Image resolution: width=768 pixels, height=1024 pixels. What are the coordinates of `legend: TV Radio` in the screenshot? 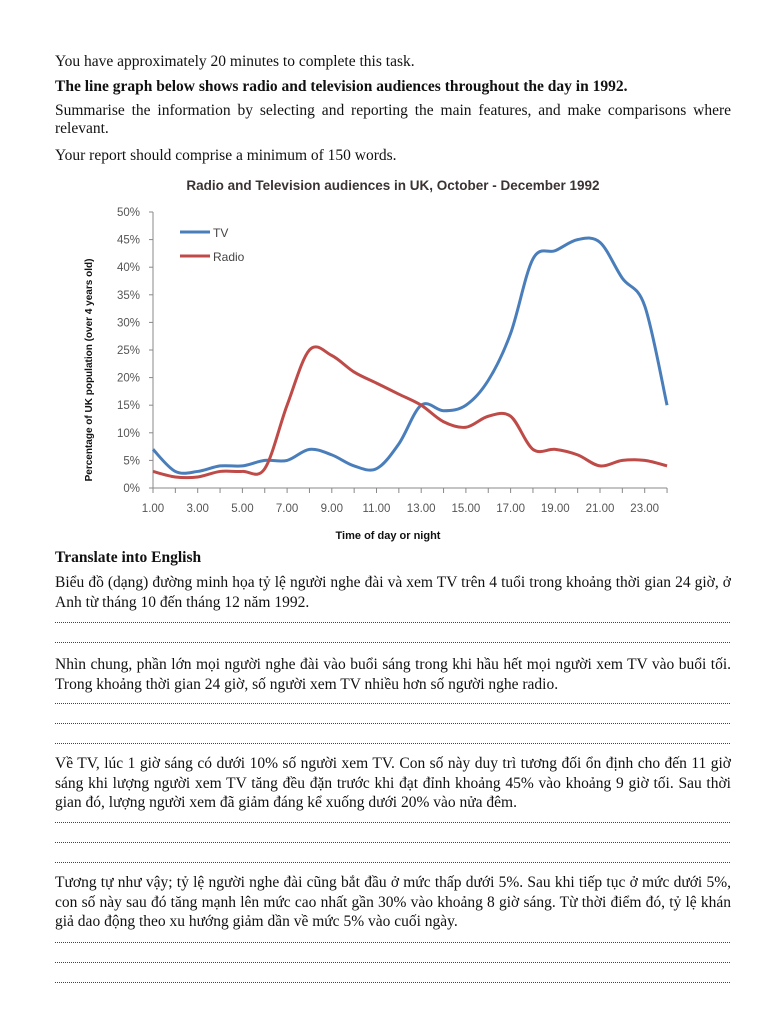 It's located at (212, 245).